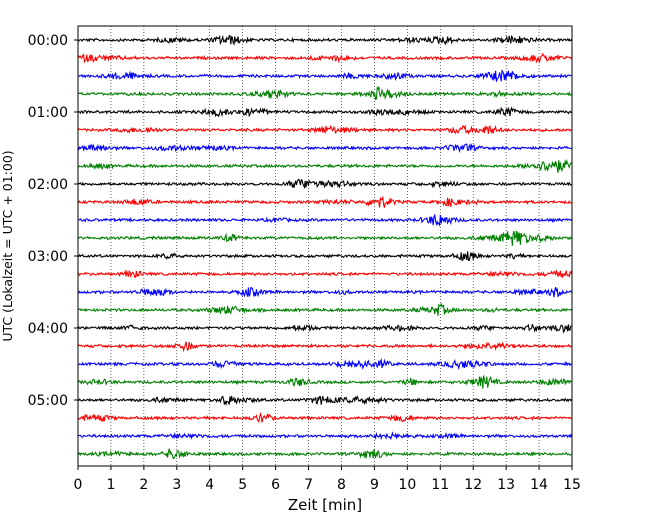 The height and width of the screenshot is (520, 650). Describe the element at coordinates (143, 485) in the screenshot. I see `x-tick-label: 2` at that location.